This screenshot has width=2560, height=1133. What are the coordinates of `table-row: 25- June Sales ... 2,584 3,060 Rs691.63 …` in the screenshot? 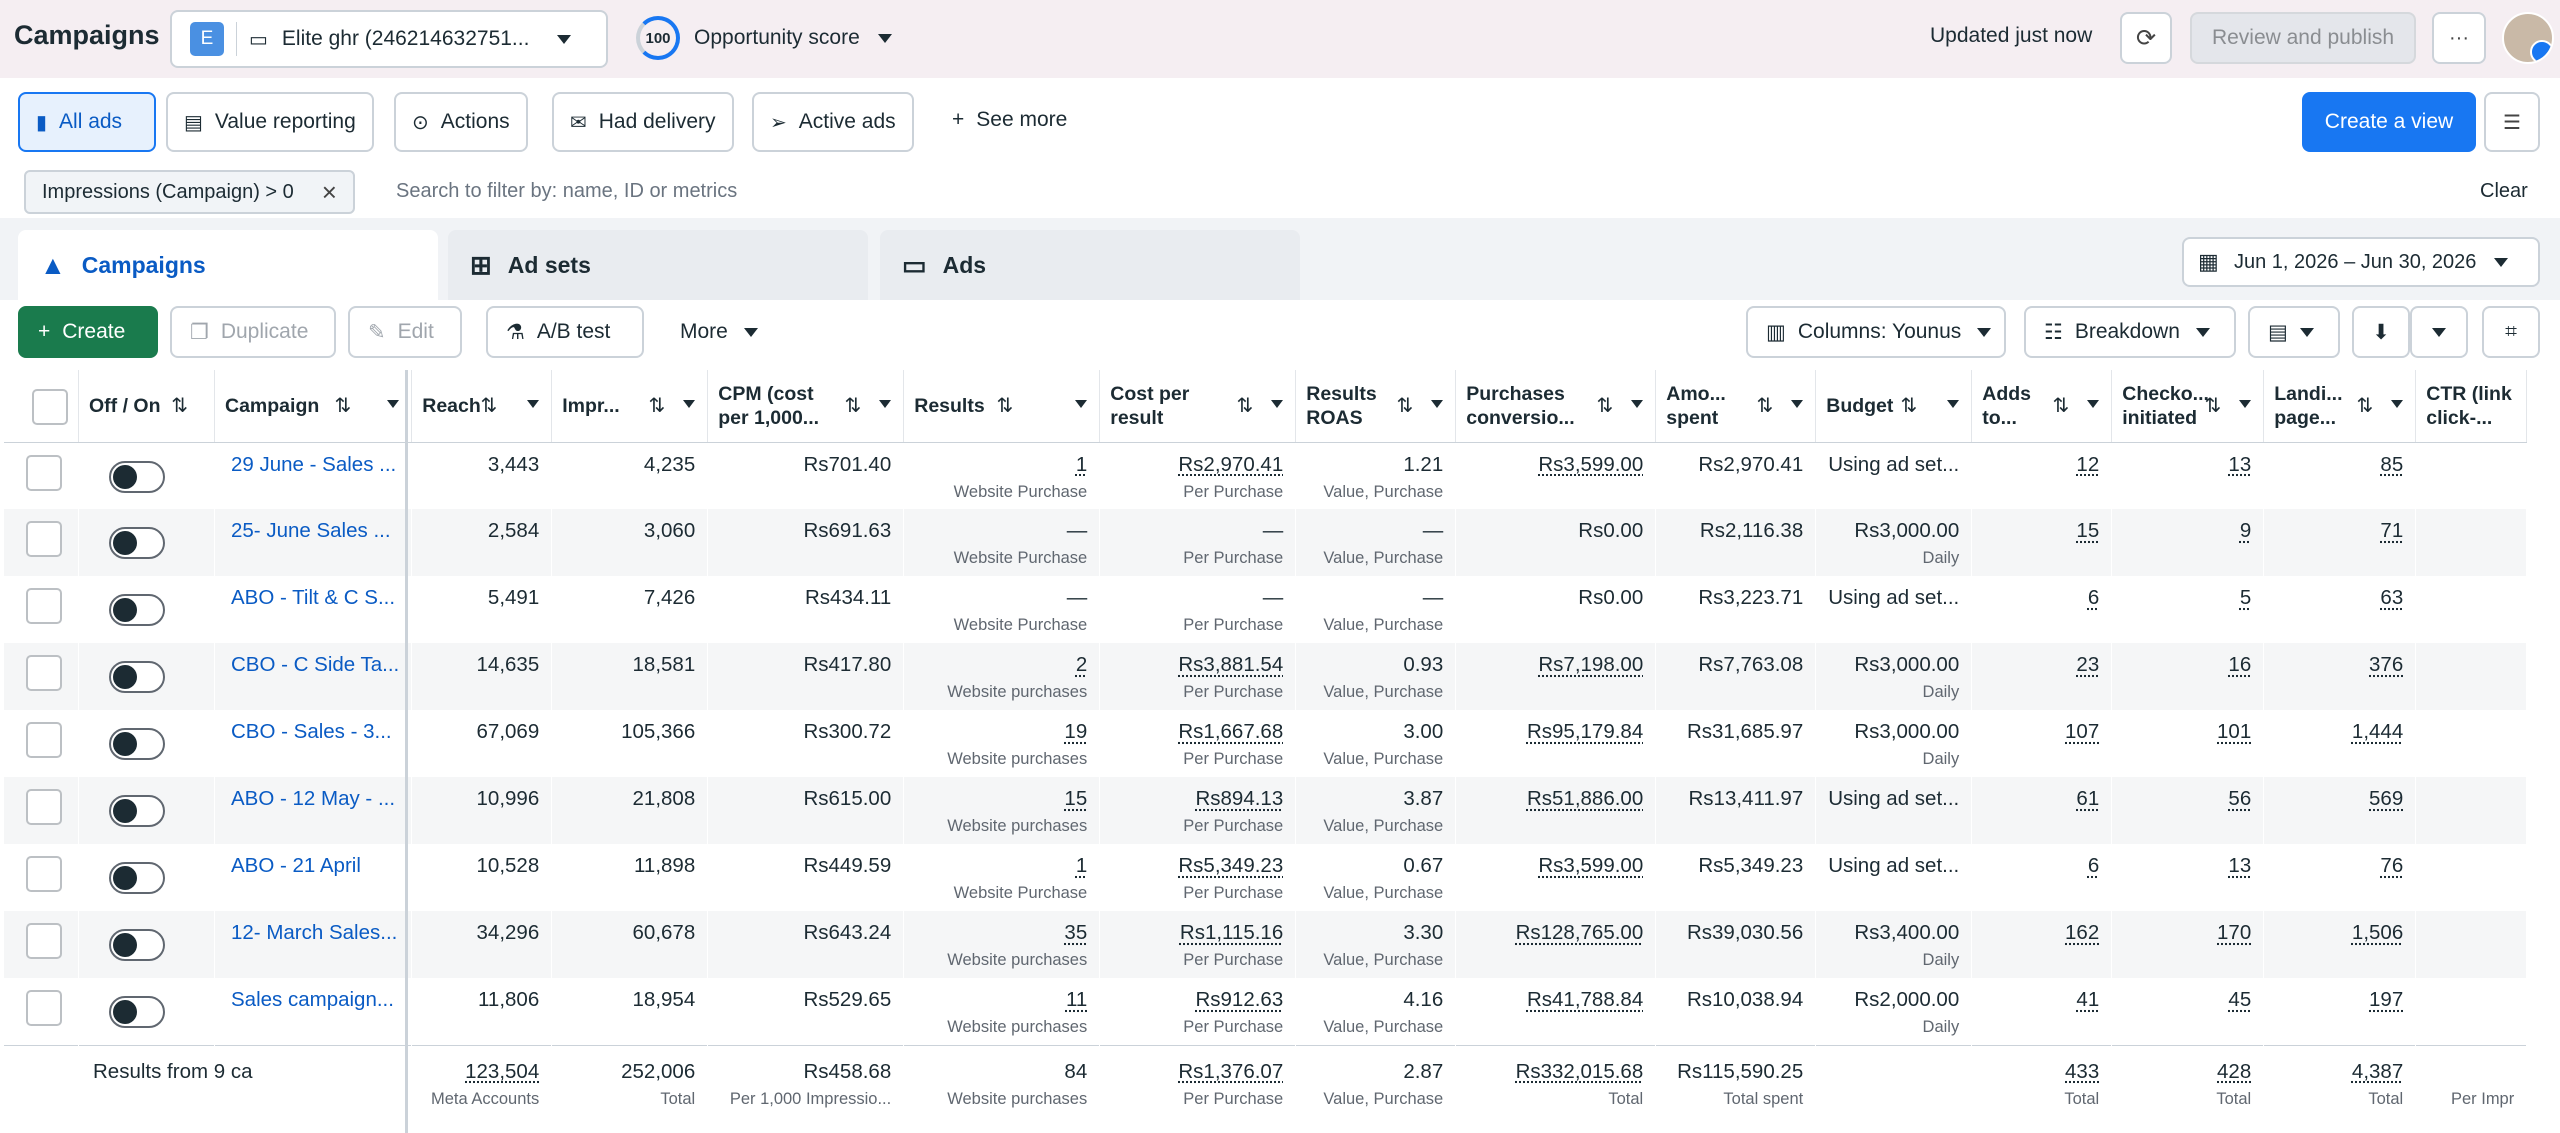 It's located at (1265, 542).